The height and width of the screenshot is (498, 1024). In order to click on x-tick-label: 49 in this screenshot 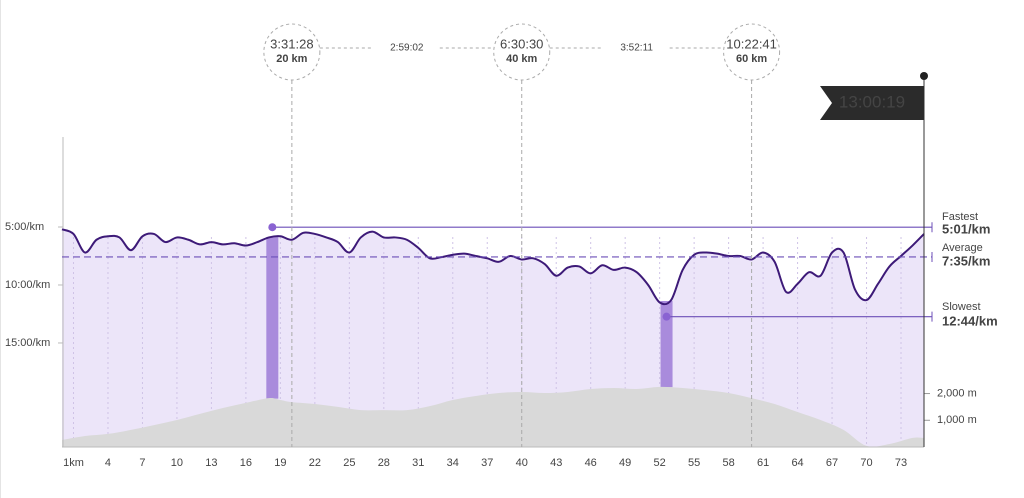, I will do `click(625, 463)`.